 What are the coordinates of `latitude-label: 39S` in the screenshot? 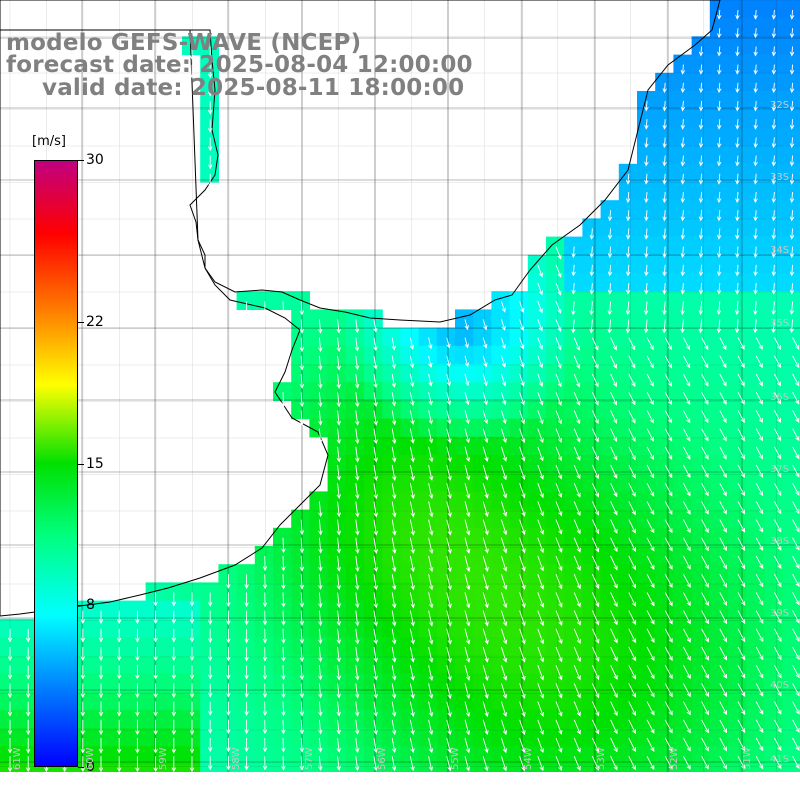 It's located at (780, 613).